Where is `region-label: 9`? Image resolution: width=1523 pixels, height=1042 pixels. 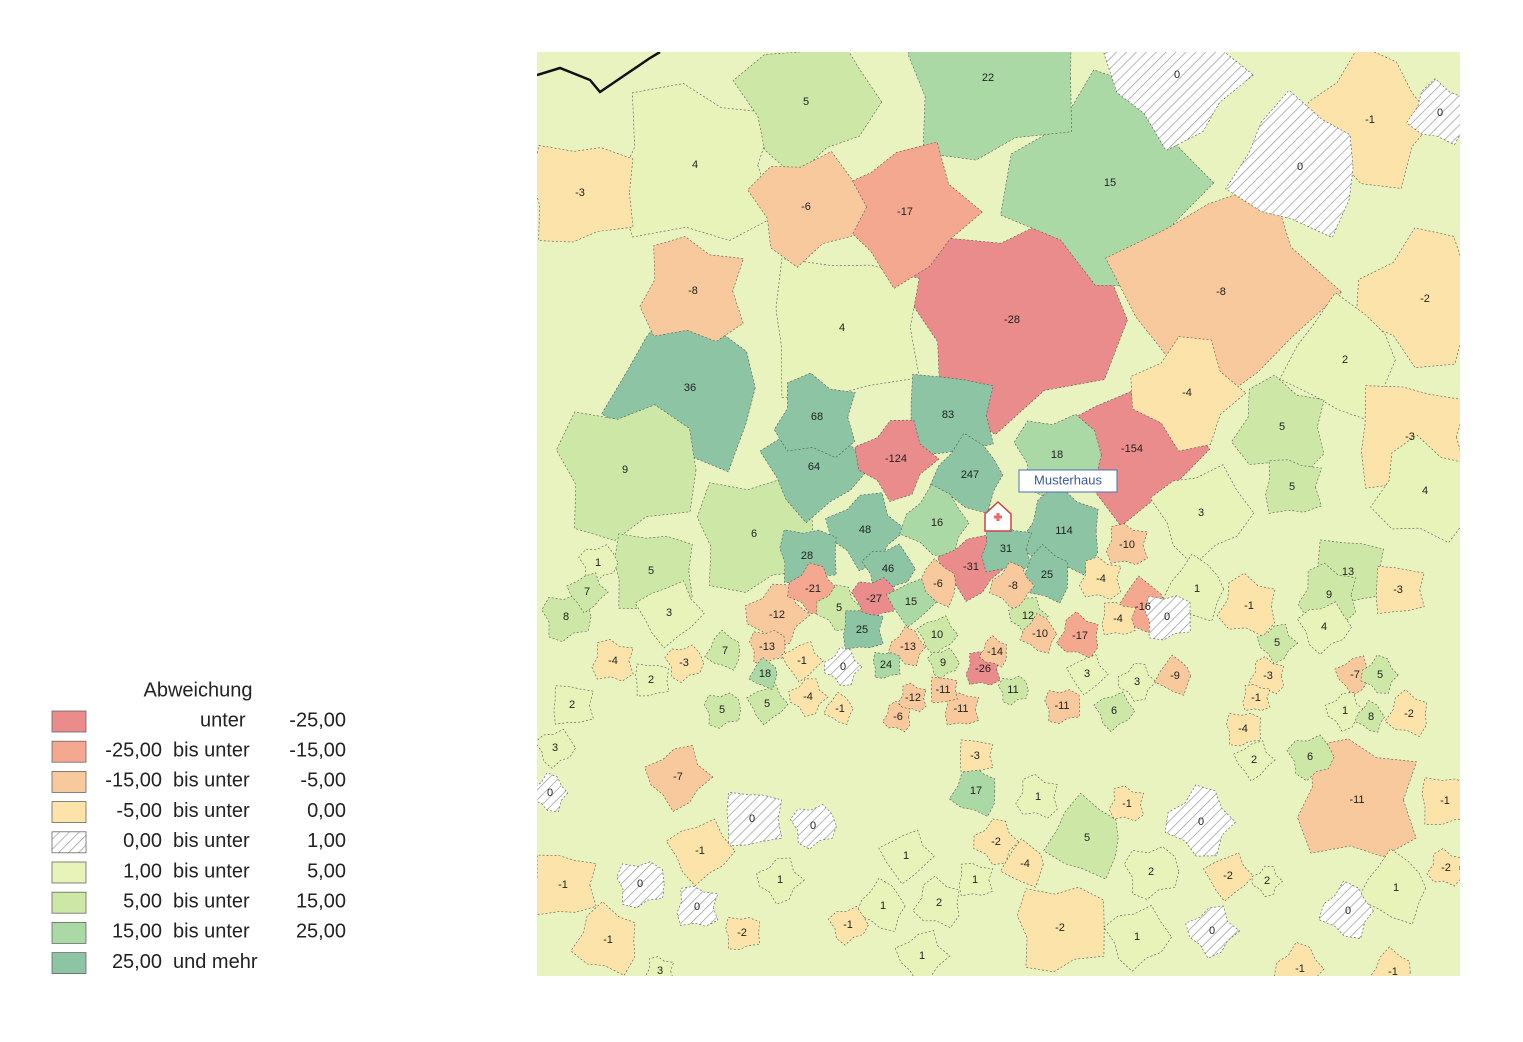
region-label: 9 is located at coordinates (625, 470).